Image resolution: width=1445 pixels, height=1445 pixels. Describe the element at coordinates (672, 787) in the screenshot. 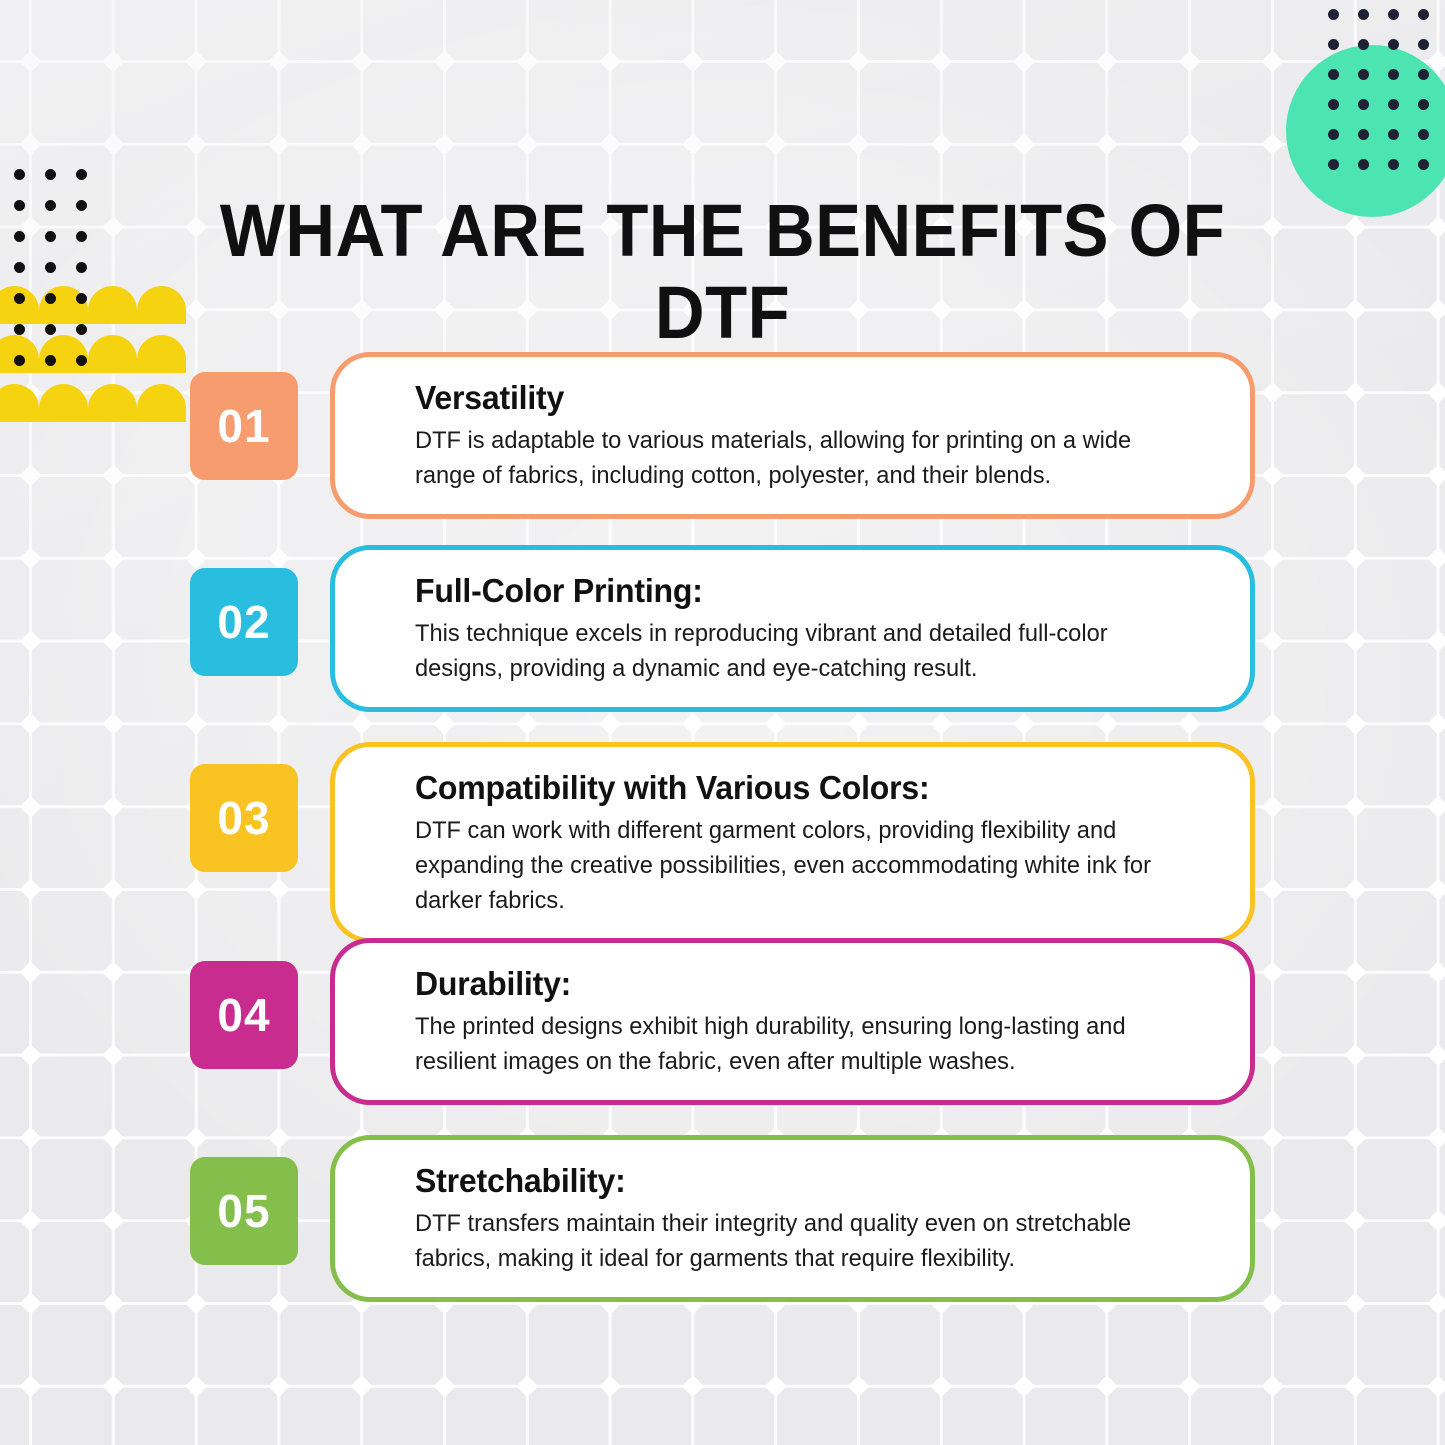

I see `benefit-card-title: Compatibility with Various Colors:` at that location.